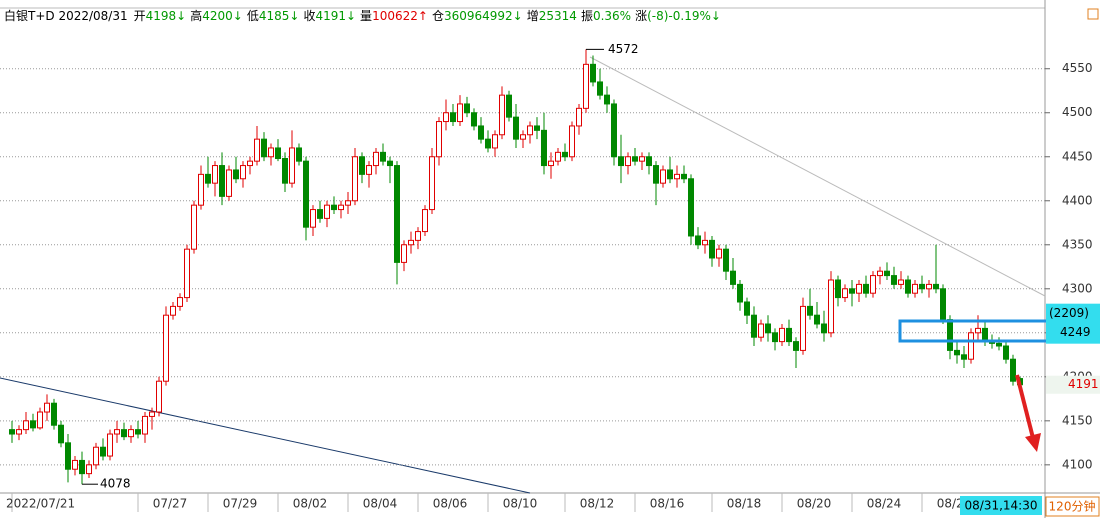 Image resolution: width=1100 pixels, height=518 pixels. What do you see at coordinates (40, 504) in the screenshot?
I see `x-tick-label: 2022/07/21` at bounding box center [40, 504].